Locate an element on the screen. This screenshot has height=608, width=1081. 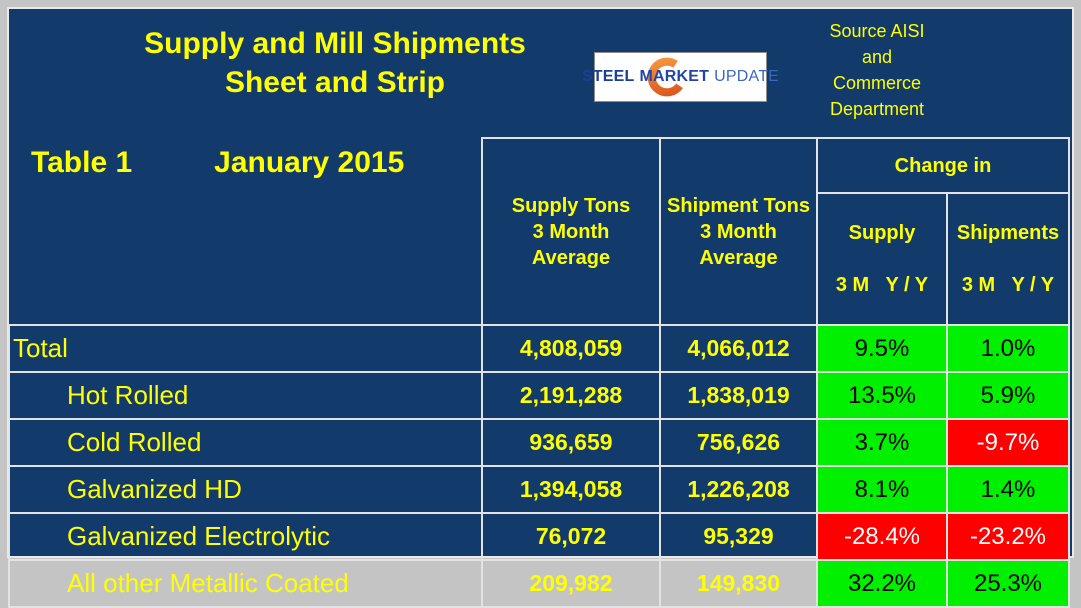
shipments-change-cell: 1.4% is located at coordinates (1008, 489).